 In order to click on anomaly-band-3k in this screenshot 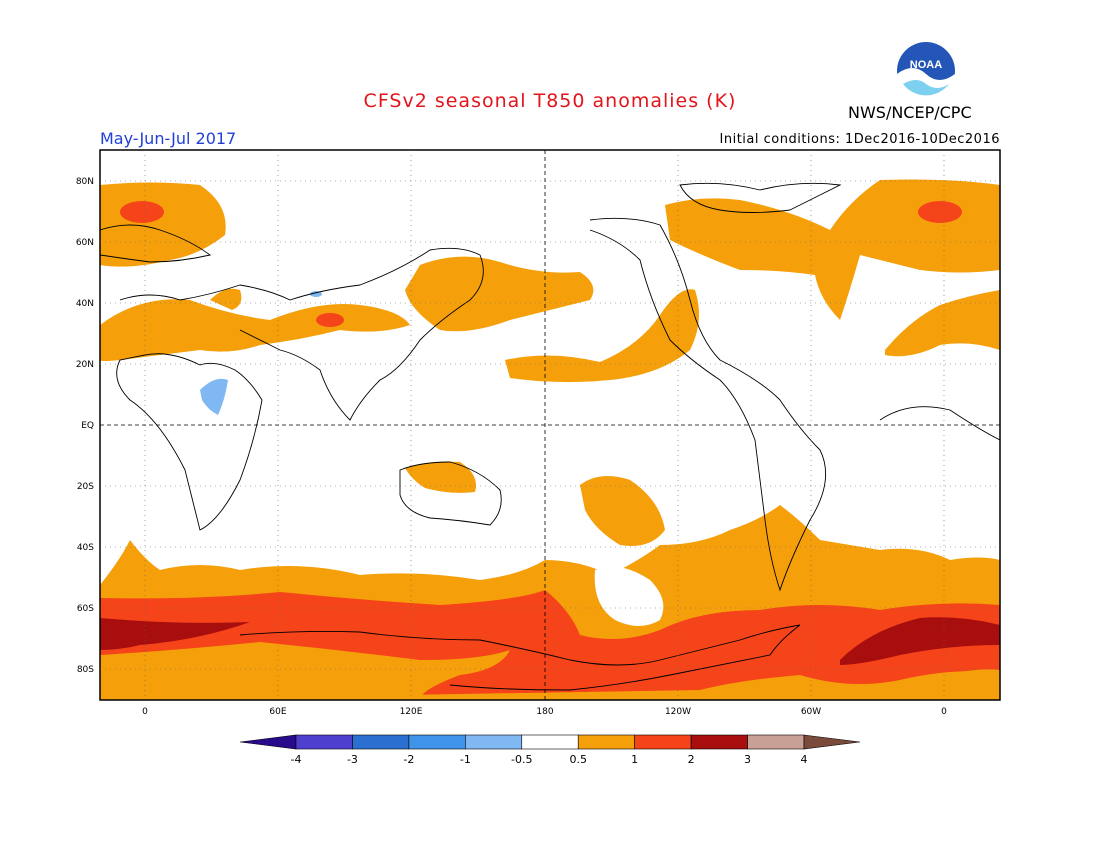, I will do `click(175, 634)`.